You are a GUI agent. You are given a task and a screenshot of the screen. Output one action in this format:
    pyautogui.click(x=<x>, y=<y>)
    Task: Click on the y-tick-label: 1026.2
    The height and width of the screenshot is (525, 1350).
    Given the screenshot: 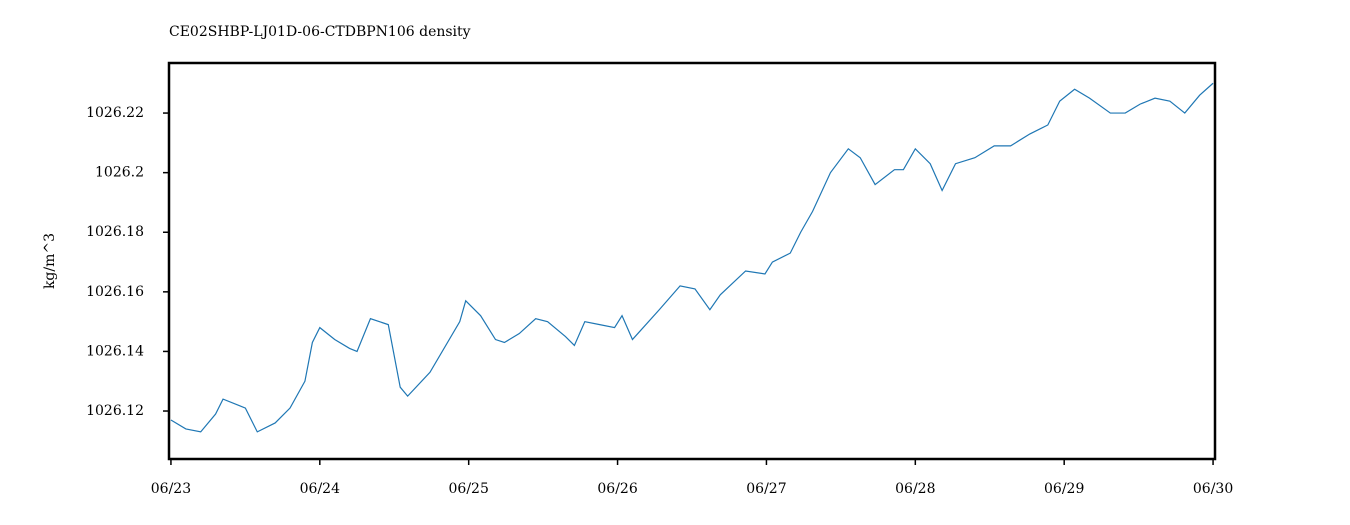 What is the action you would take?
    pyautogui.click(x=119, y=173)
    